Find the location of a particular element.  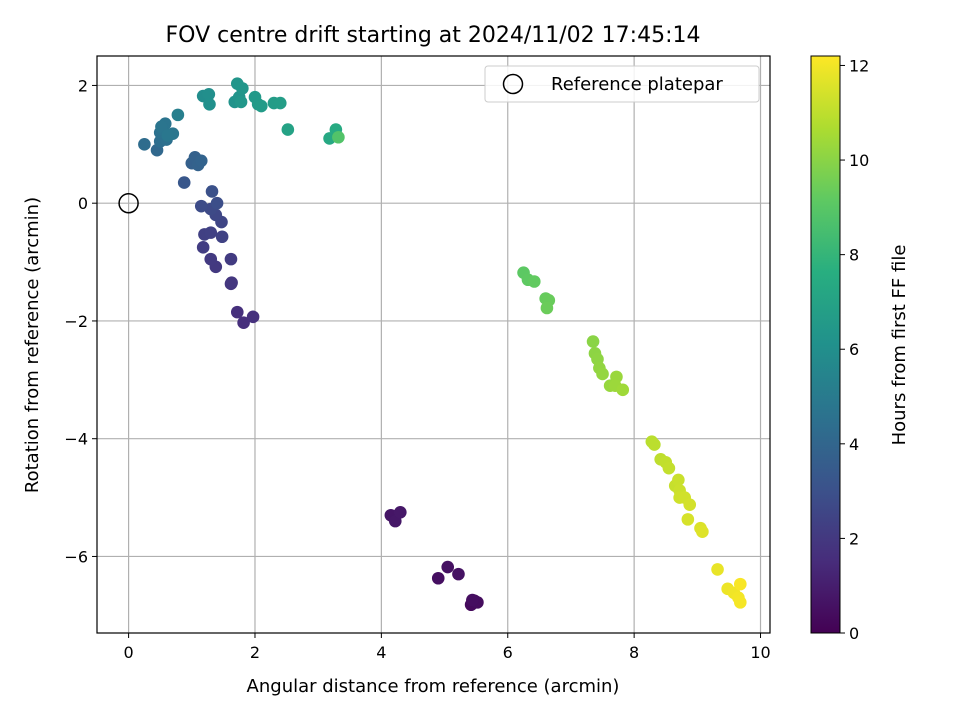

x-tick-label: 2 is located at coordinates (255, 652).